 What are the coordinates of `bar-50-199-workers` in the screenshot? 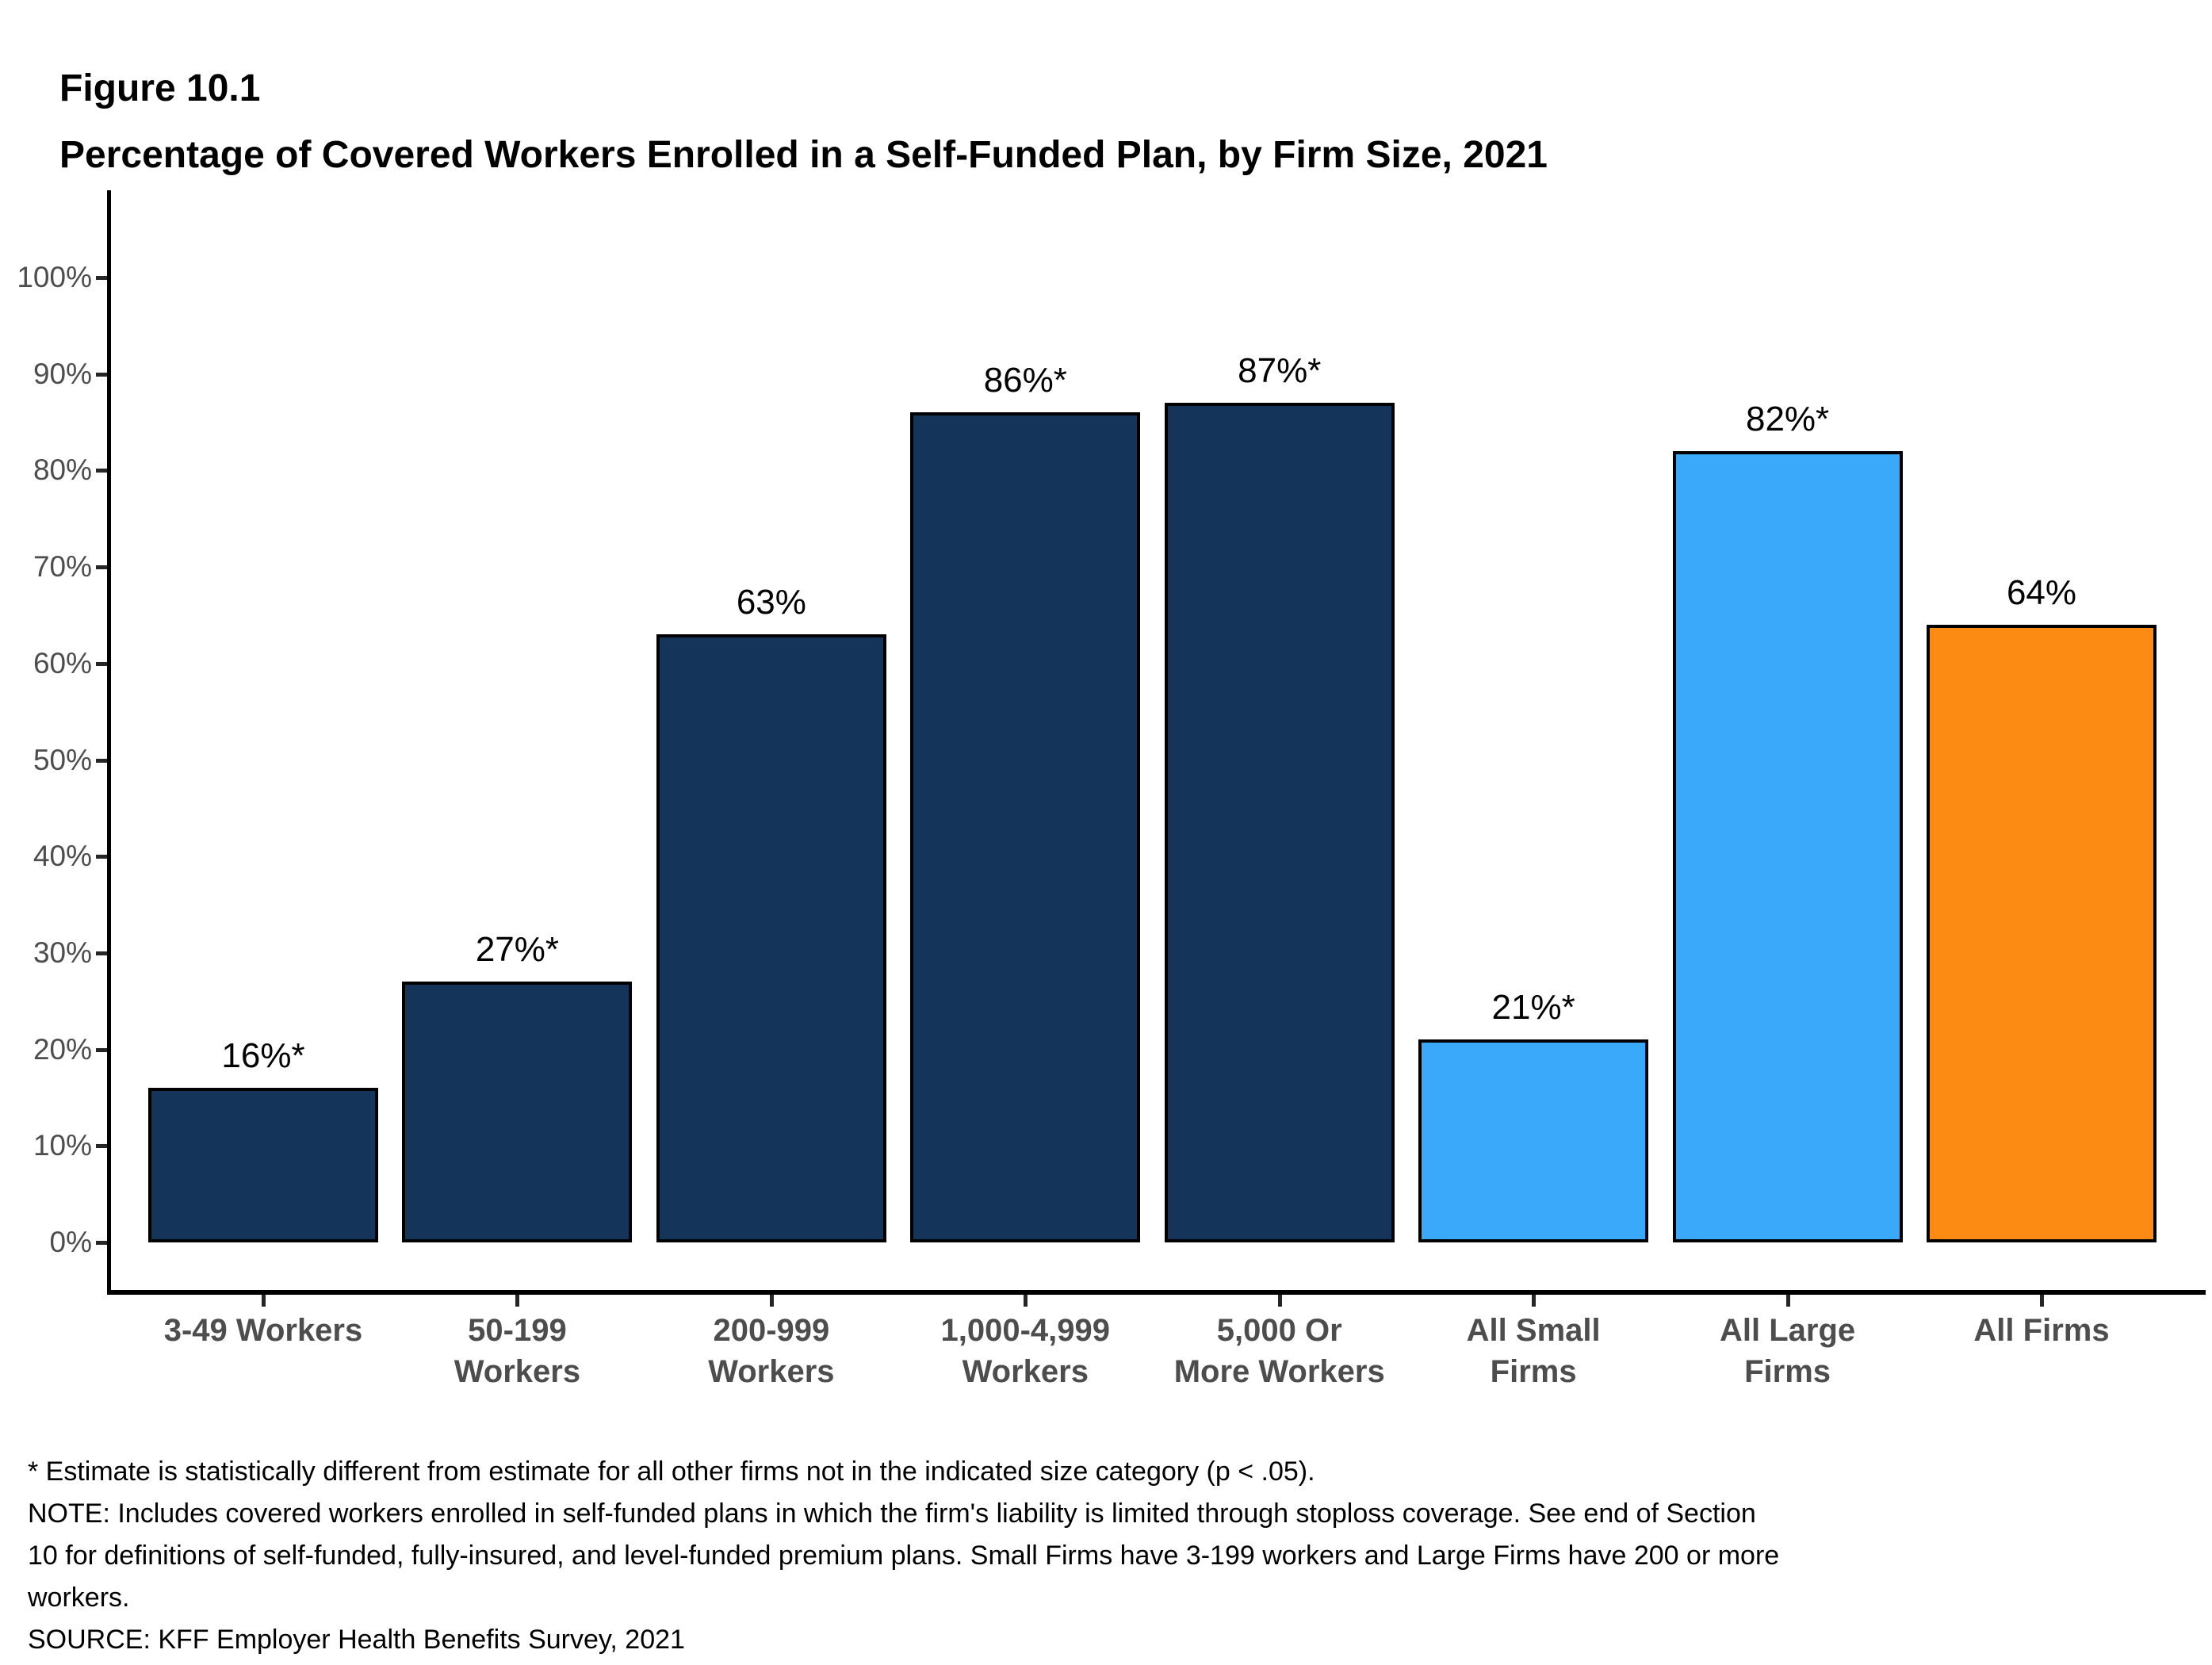 It's located at (517, 1112).